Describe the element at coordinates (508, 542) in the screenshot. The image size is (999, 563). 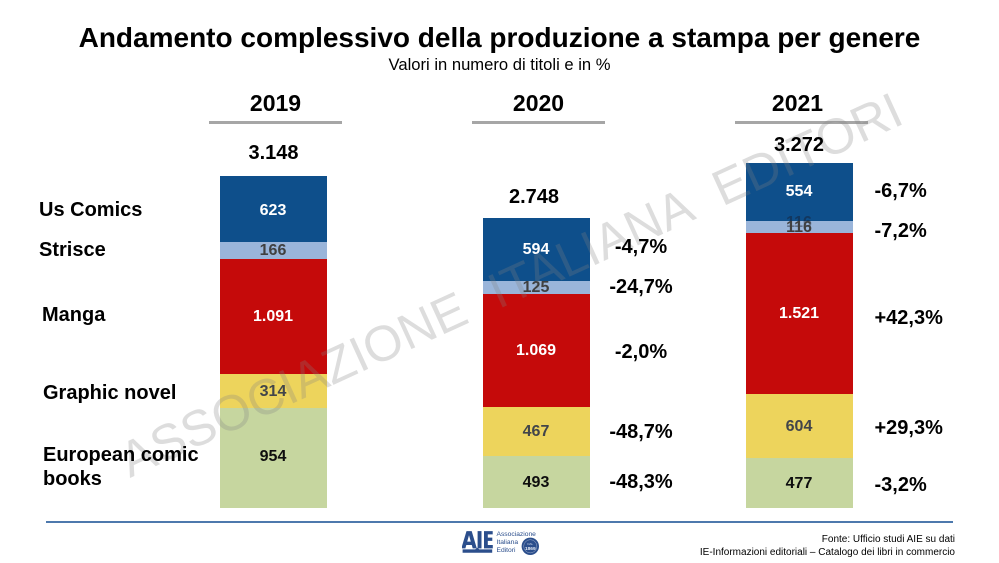
I see `svg-text: Italiana` at that location.